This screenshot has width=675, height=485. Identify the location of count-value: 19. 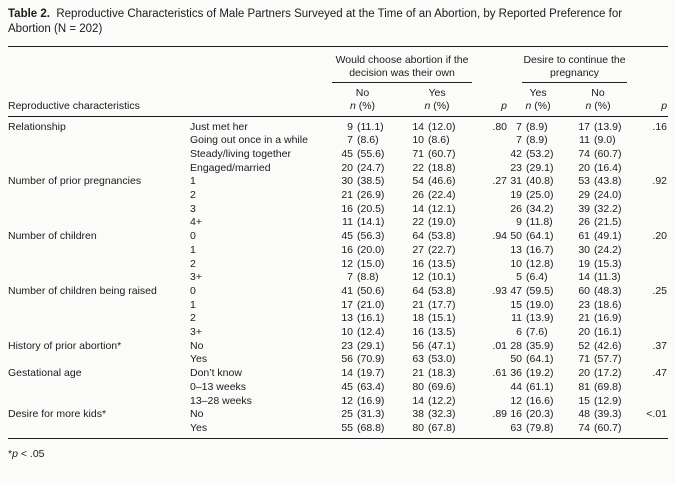
(516, 195).